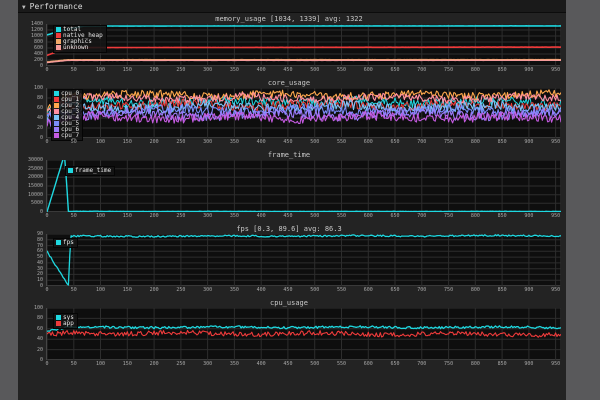  I want to click on x-tick-label: 850, so click(502, 290).